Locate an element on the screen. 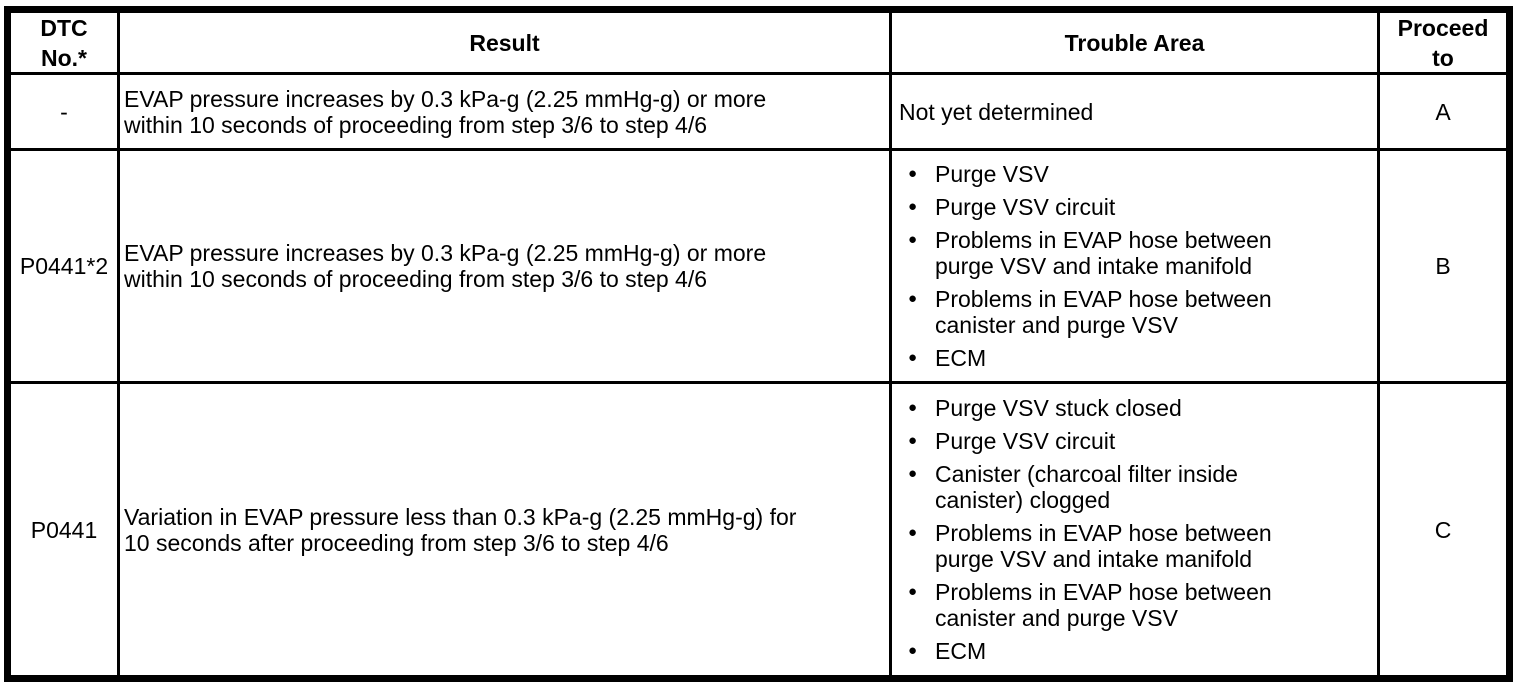  trouble-item: ● Purge VSV is located at coordinates (1142, 174).